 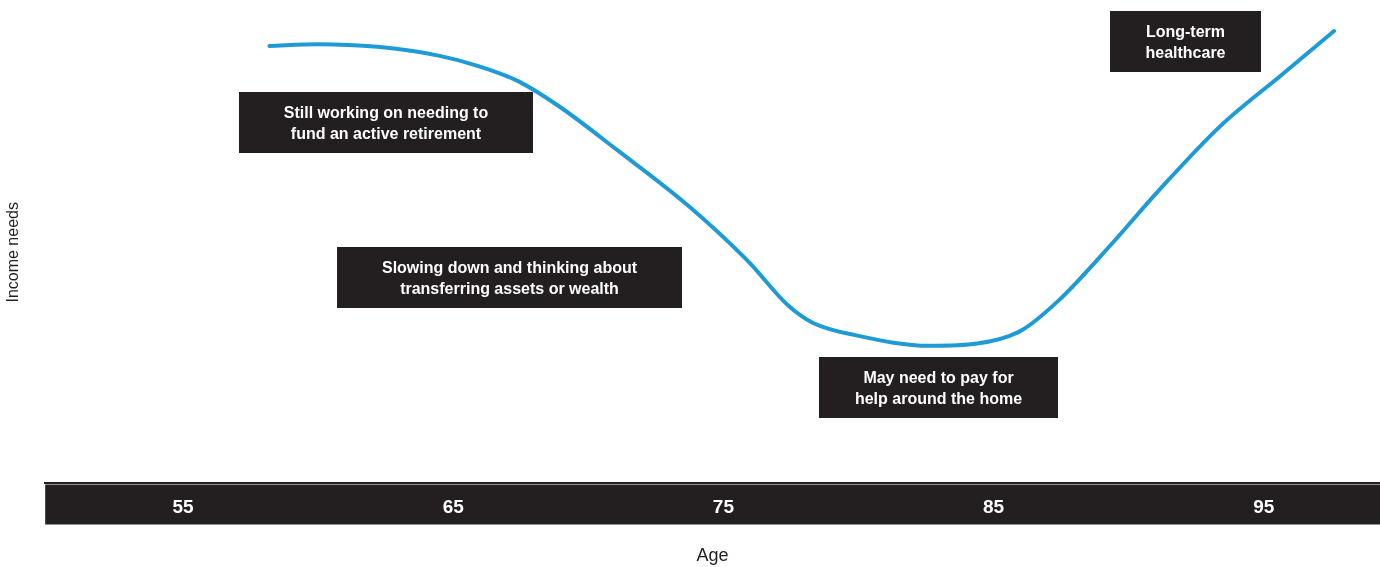 I want to click on annotation: May need to pay for help around the home, so click(x=938, y=388).